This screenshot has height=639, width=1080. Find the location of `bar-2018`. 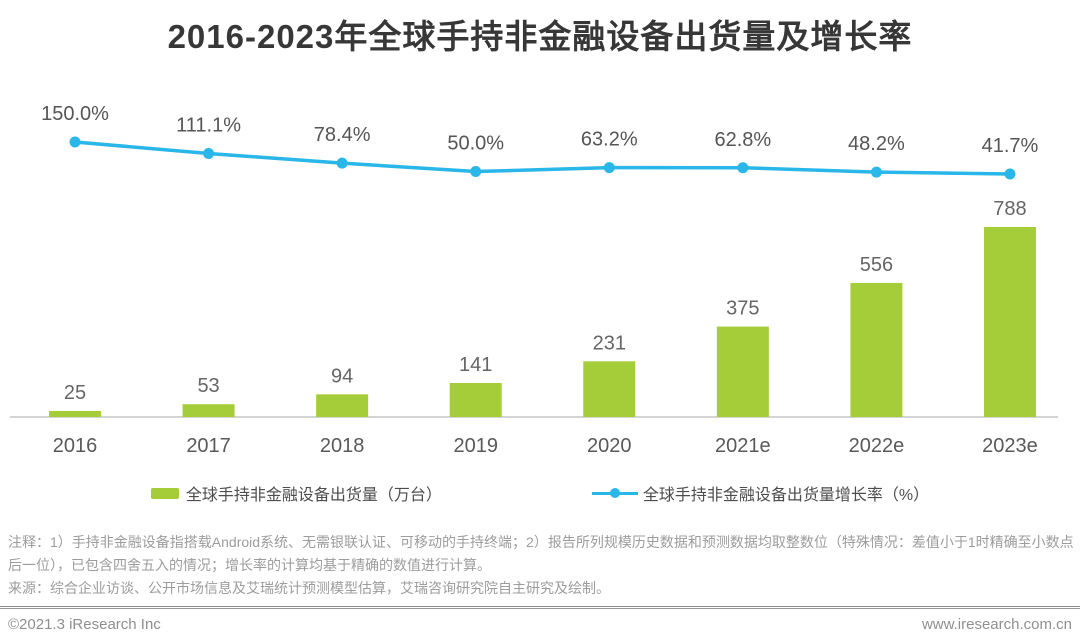

bar-2018 is located at coordinates (342, 405).